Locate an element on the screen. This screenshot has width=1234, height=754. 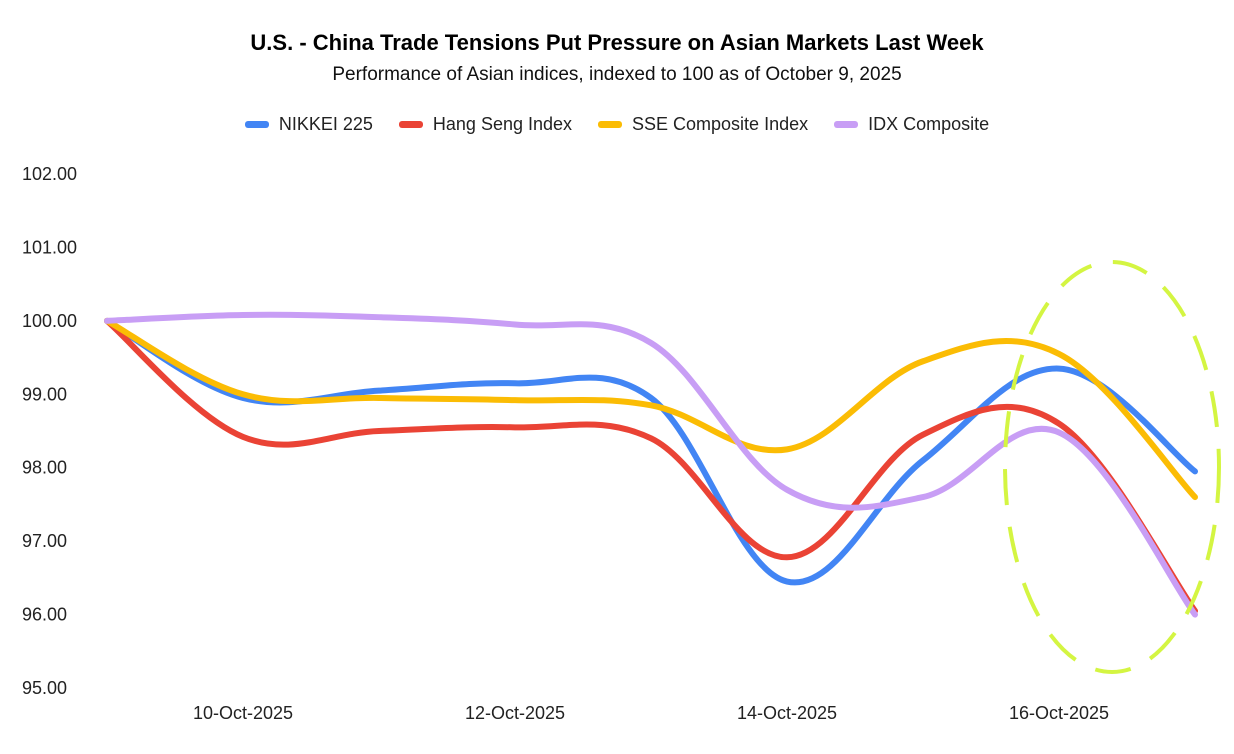
y-tick-label: 102.00 is located at coordinates (49, 174).